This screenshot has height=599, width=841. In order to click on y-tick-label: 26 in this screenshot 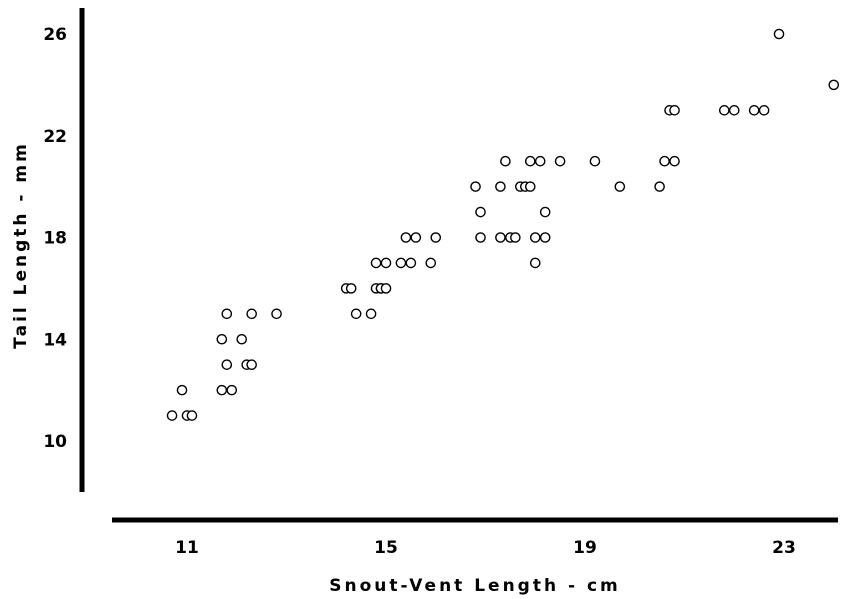, I will do `click(55, 35)`.